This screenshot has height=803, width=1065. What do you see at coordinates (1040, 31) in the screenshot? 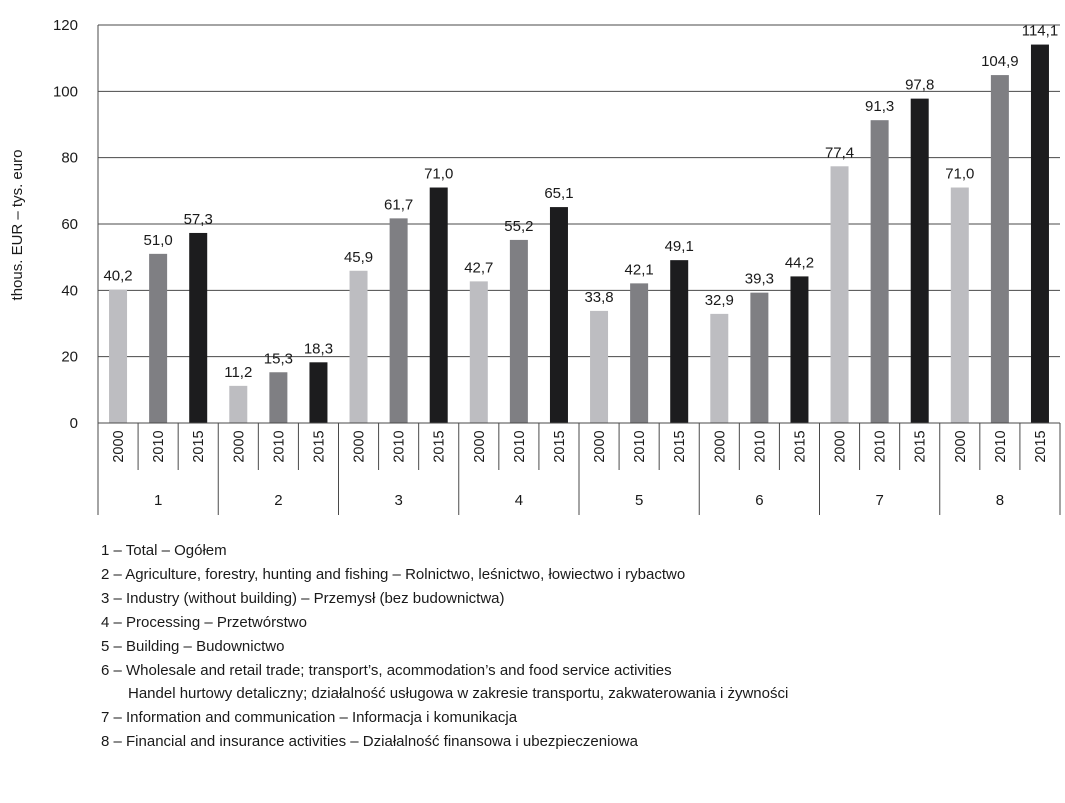
I see `data-label: 114,1` at bounding box center [1040, 31].